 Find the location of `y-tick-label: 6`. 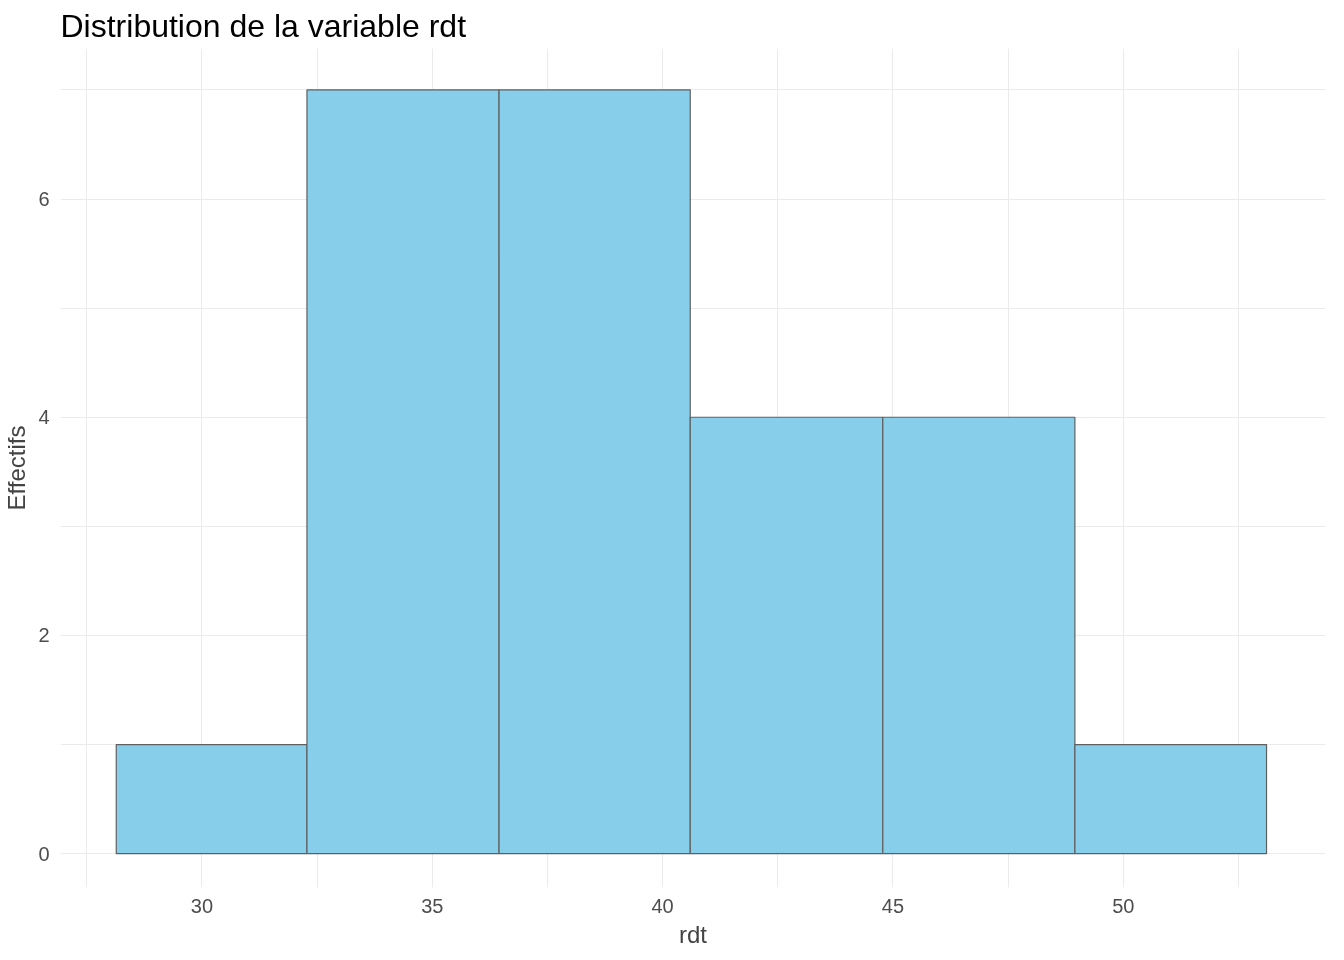

y-tick-label: 6 is located at coordinates (44, 199).